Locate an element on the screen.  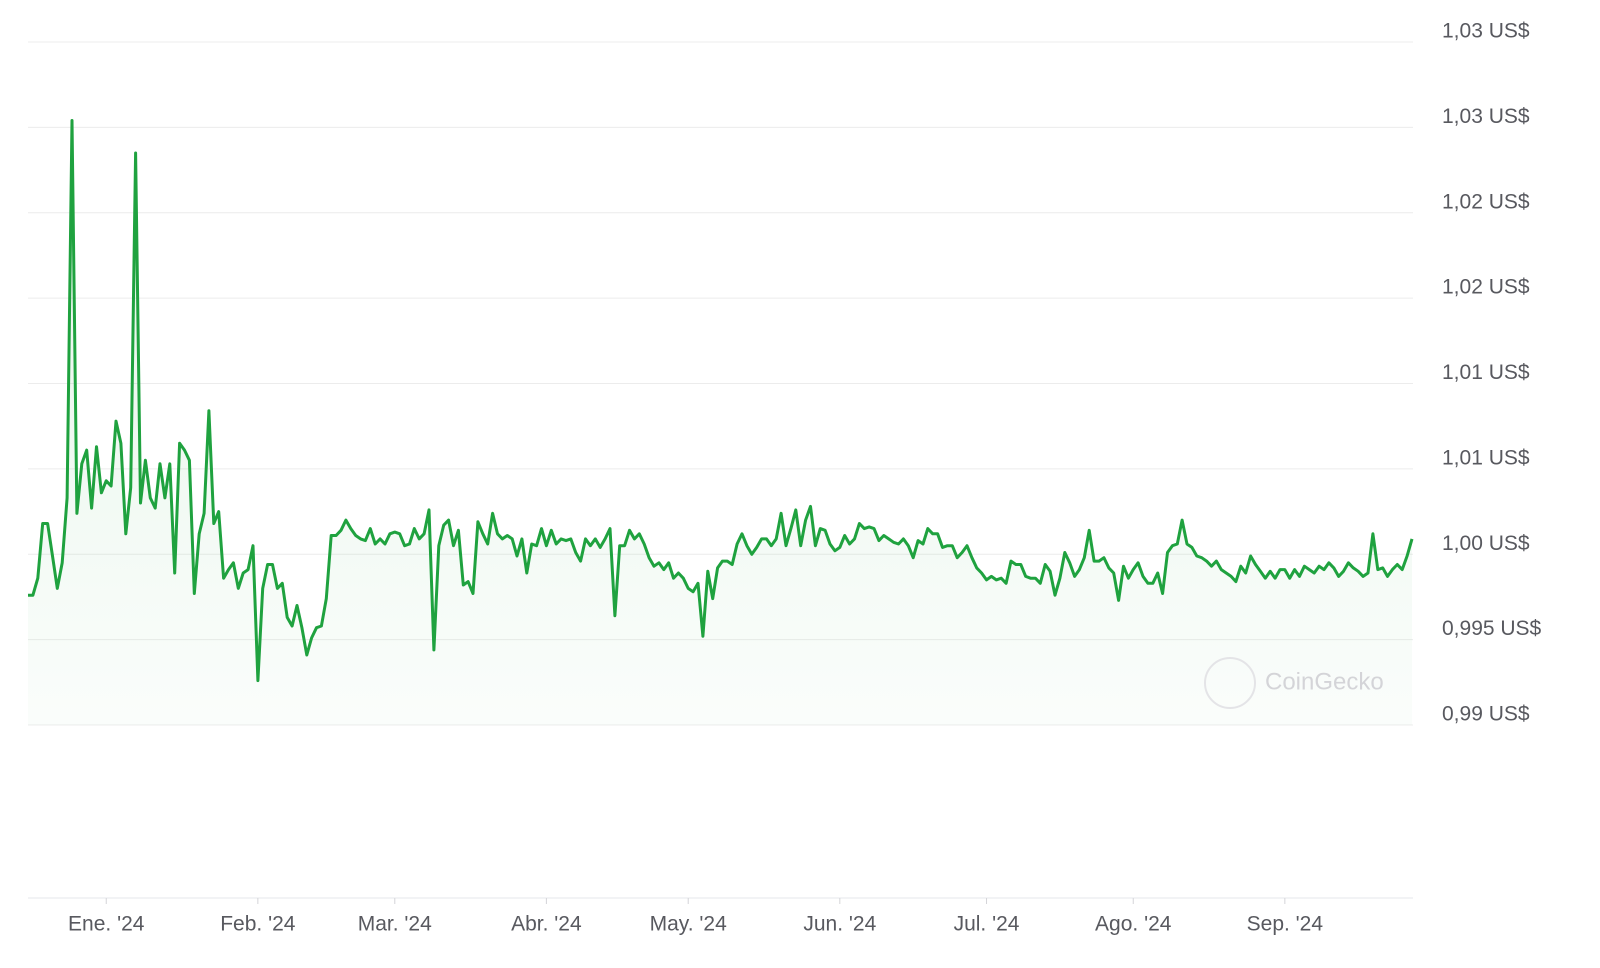
x-tick-label: Feb. '24 is located at coordinates (258, 924).